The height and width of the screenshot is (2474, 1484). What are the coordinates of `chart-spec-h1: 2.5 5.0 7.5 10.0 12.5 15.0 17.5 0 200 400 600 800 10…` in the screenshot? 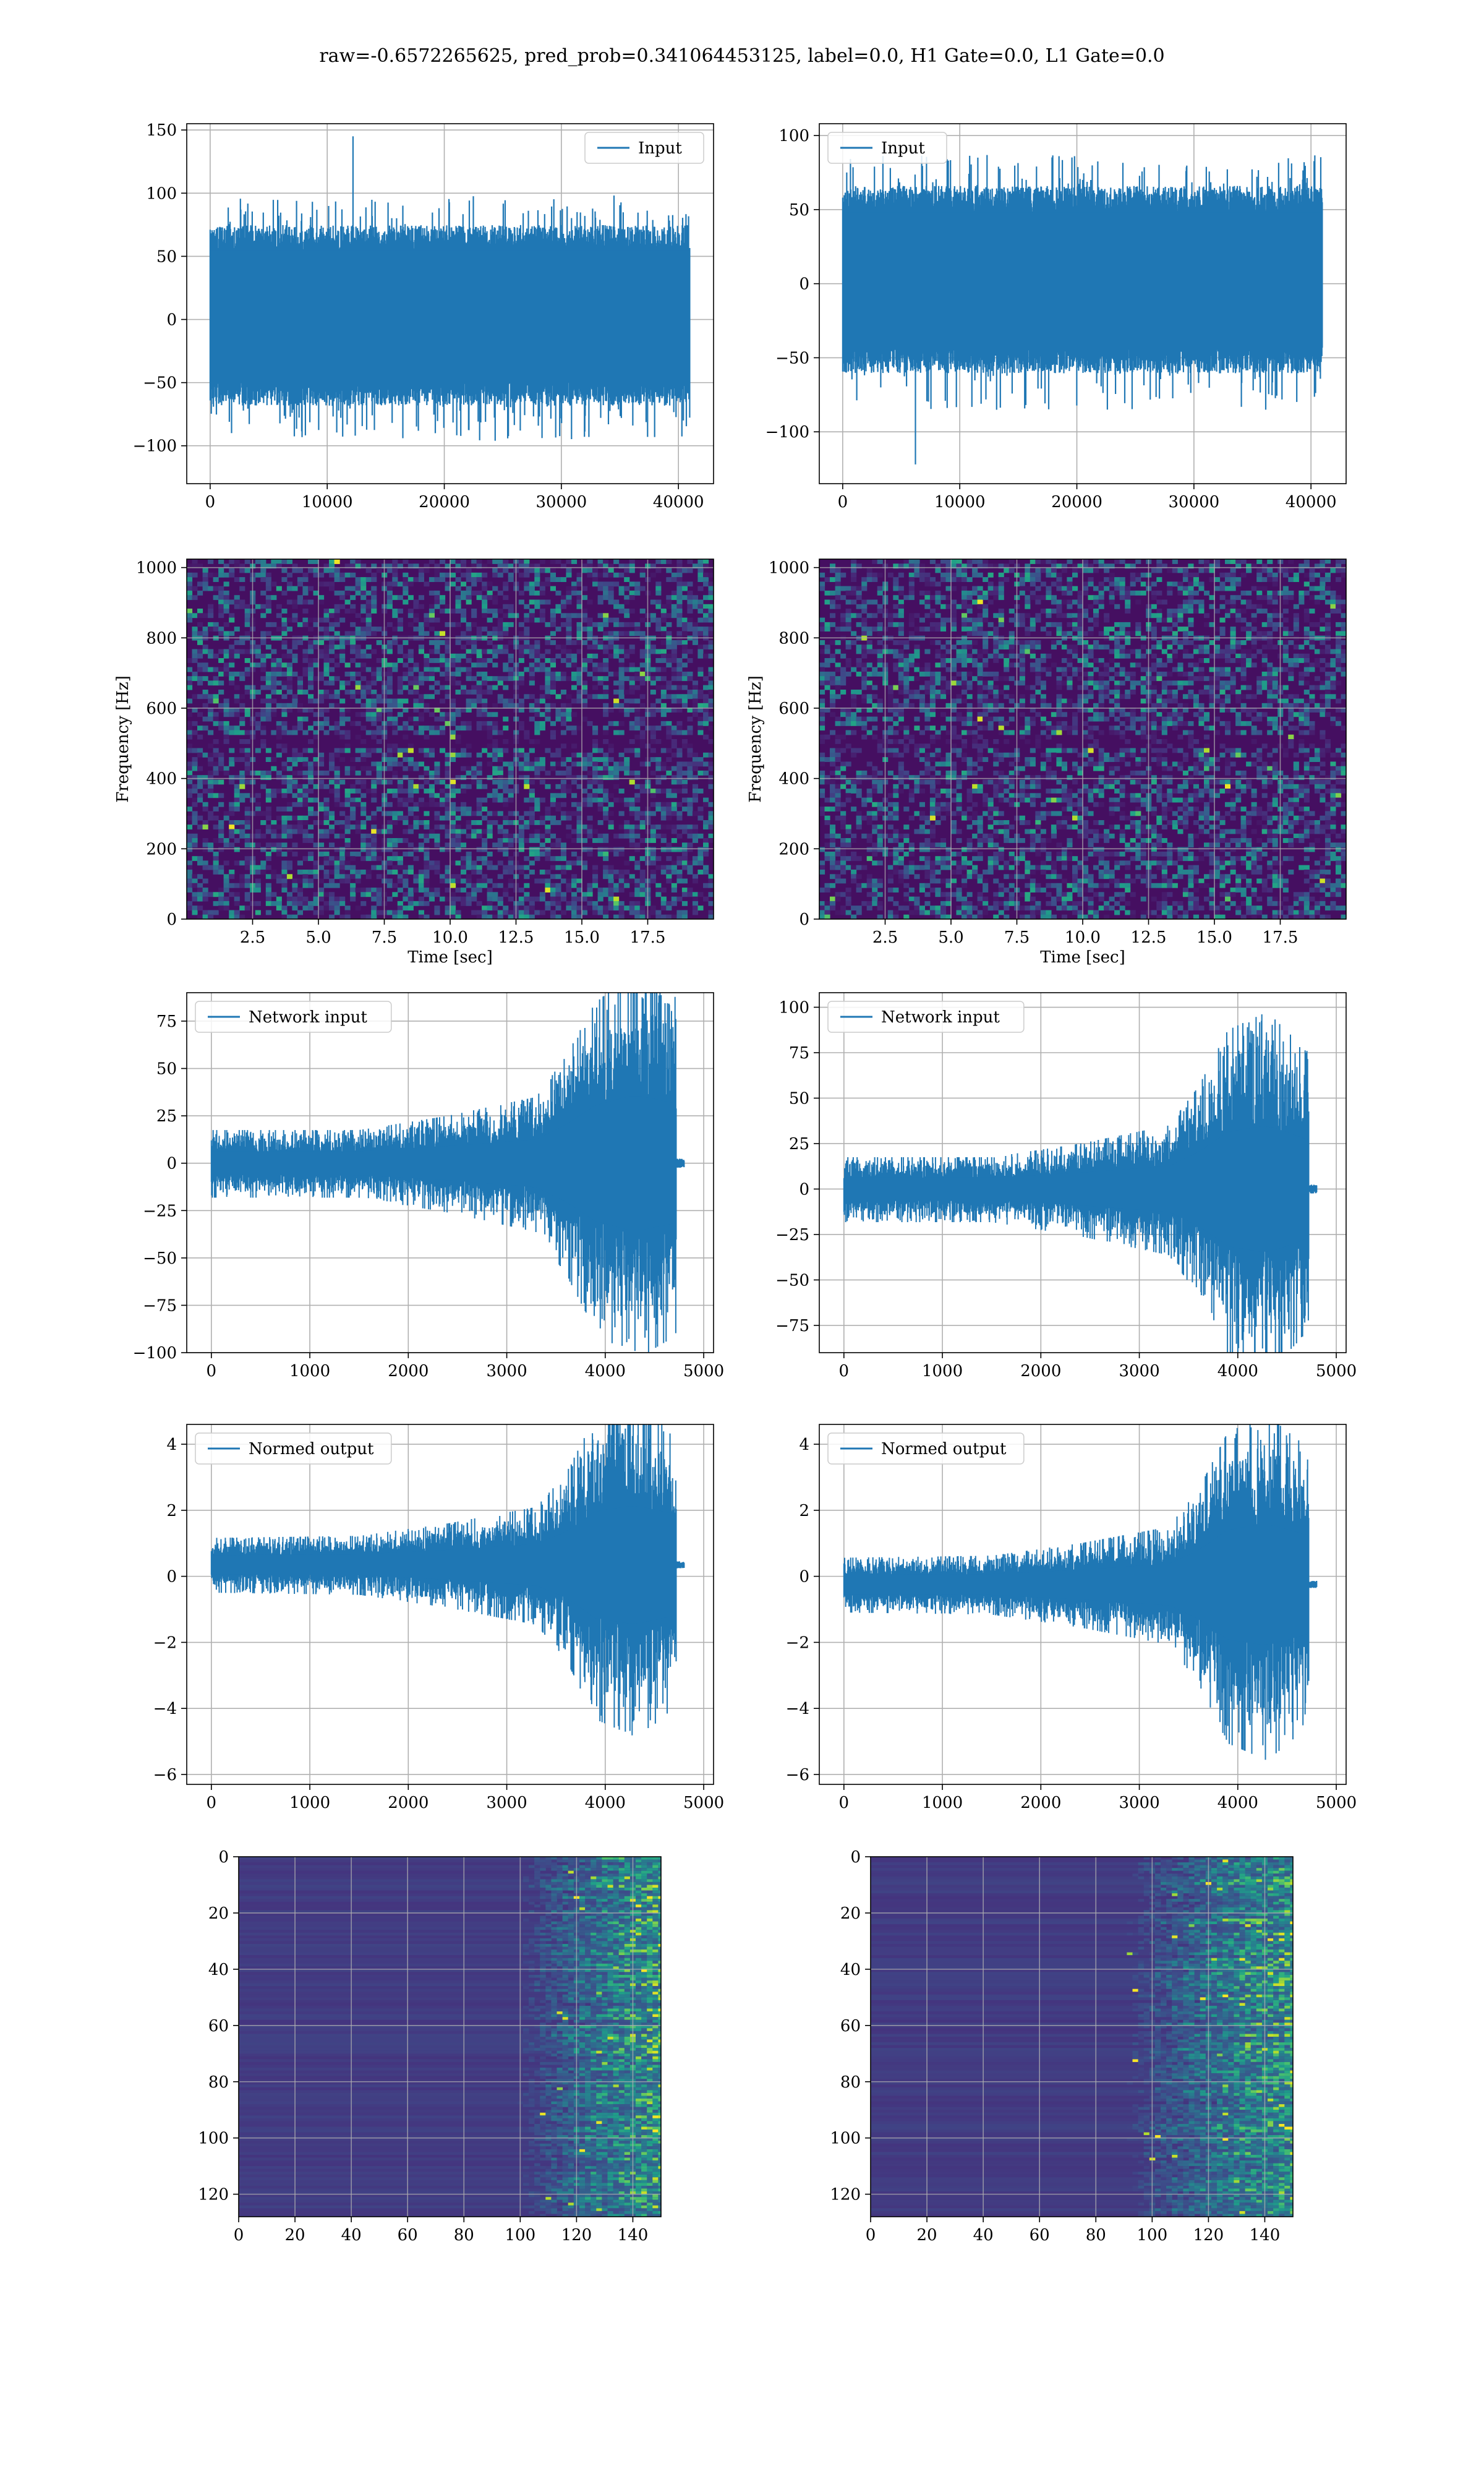 It's located at (414, 763).